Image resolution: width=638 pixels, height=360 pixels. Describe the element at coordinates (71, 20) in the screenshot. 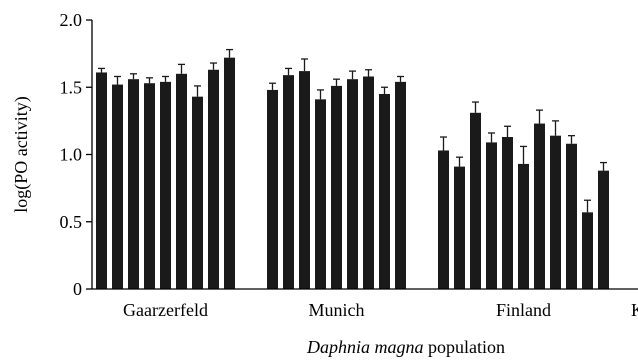

I see `y-tick-label: 2.0` at that location.